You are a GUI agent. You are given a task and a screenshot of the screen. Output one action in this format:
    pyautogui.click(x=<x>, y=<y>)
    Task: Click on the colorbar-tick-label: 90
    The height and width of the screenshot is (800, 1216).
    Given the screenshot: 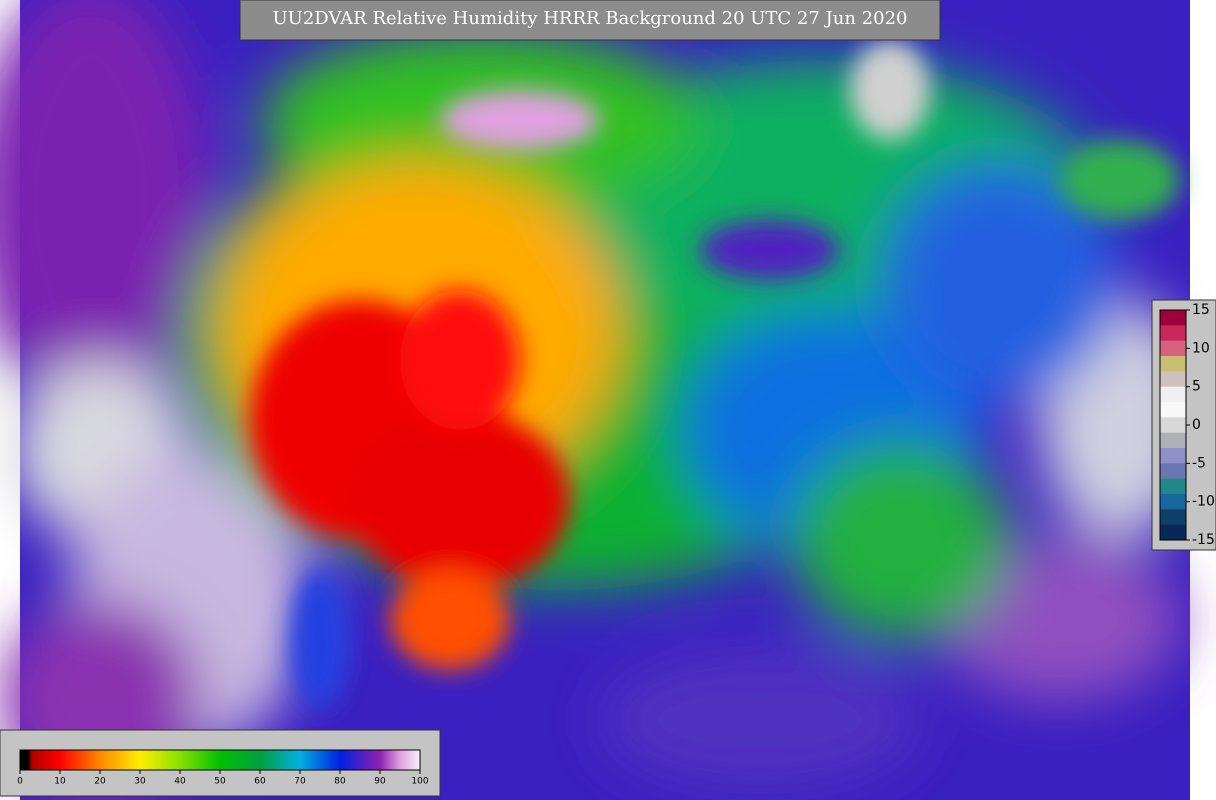 What is the action you would take?
    pyautogui.click(x=380, y=782)
    